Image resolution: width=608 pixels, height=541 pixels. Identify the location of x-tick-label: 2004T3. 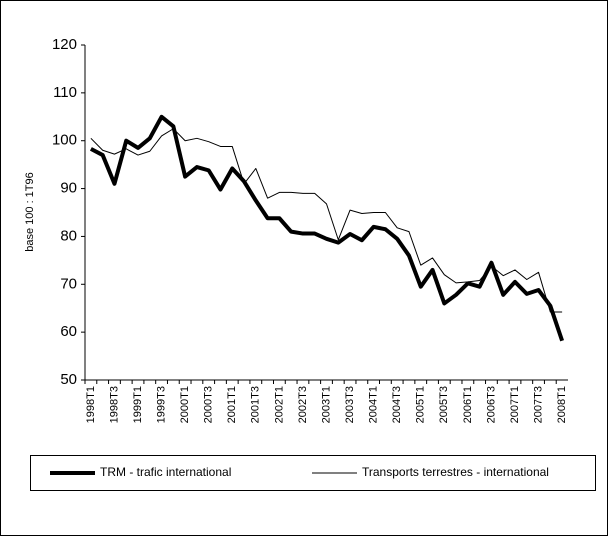
(397, 404).